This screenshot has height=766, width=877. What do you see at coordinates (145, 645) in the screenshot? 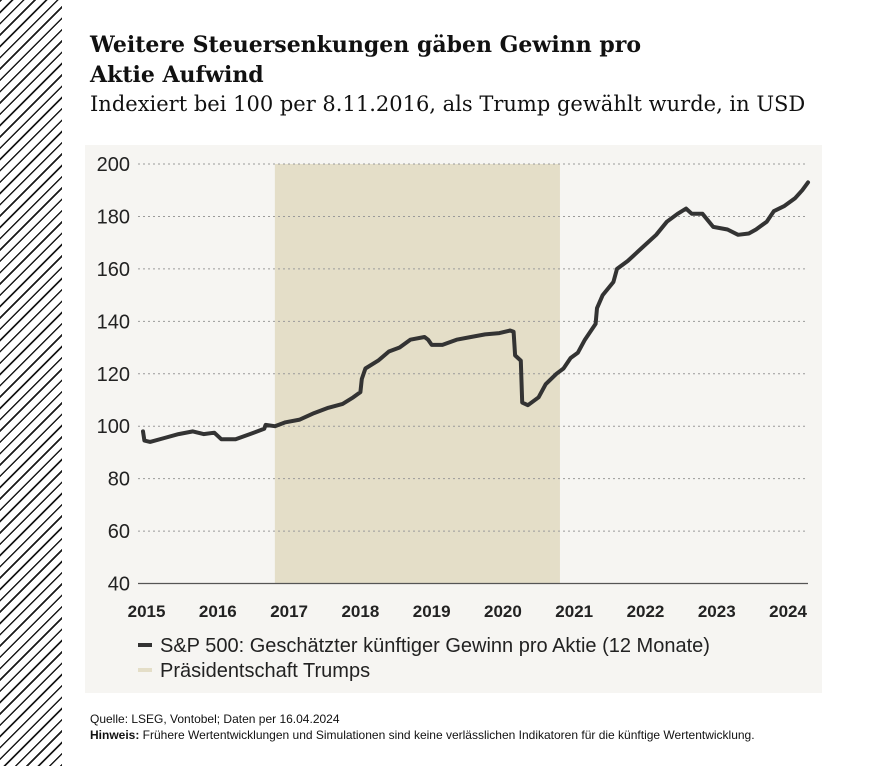
I see `legend-swatch-series` at bounding box center [145, 645].